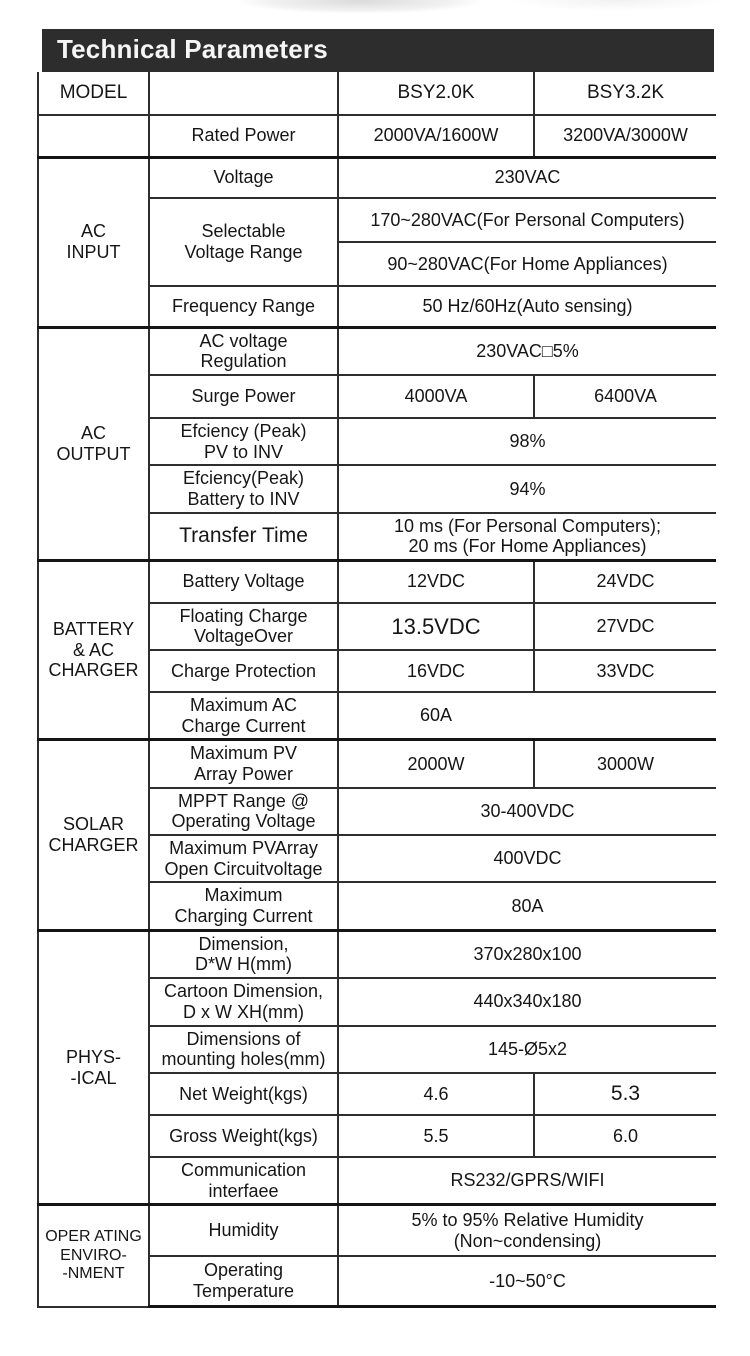  I want to click on label-cell: Charge Protection, so click(243, 670).